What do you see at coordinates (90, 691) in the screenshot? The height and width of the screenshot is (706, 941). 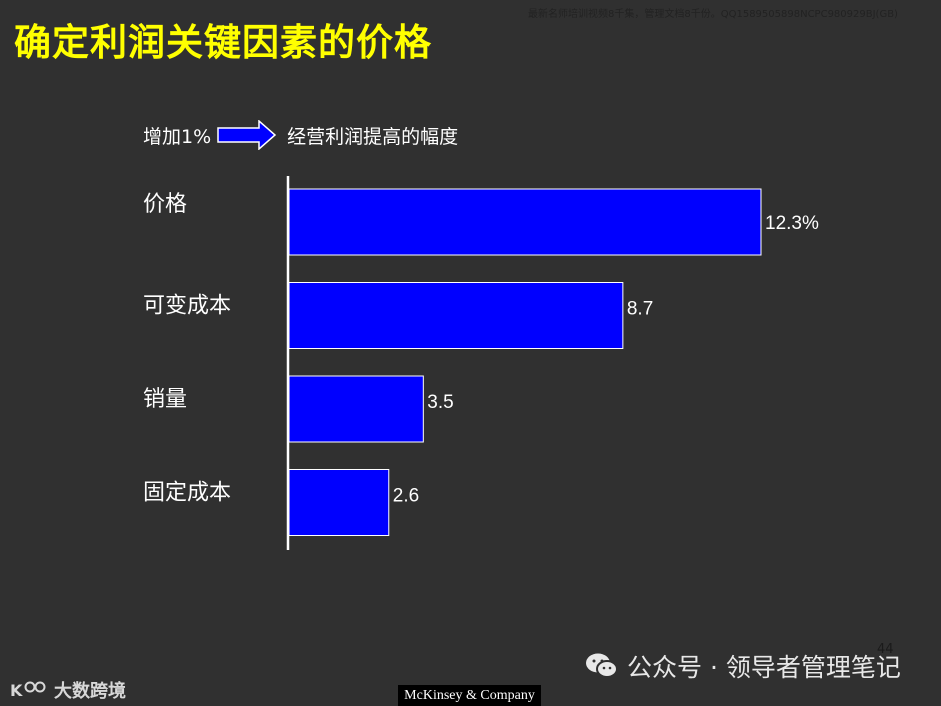 I see `brand-left-text: 大数跨境` at bounding box center [90, 691].